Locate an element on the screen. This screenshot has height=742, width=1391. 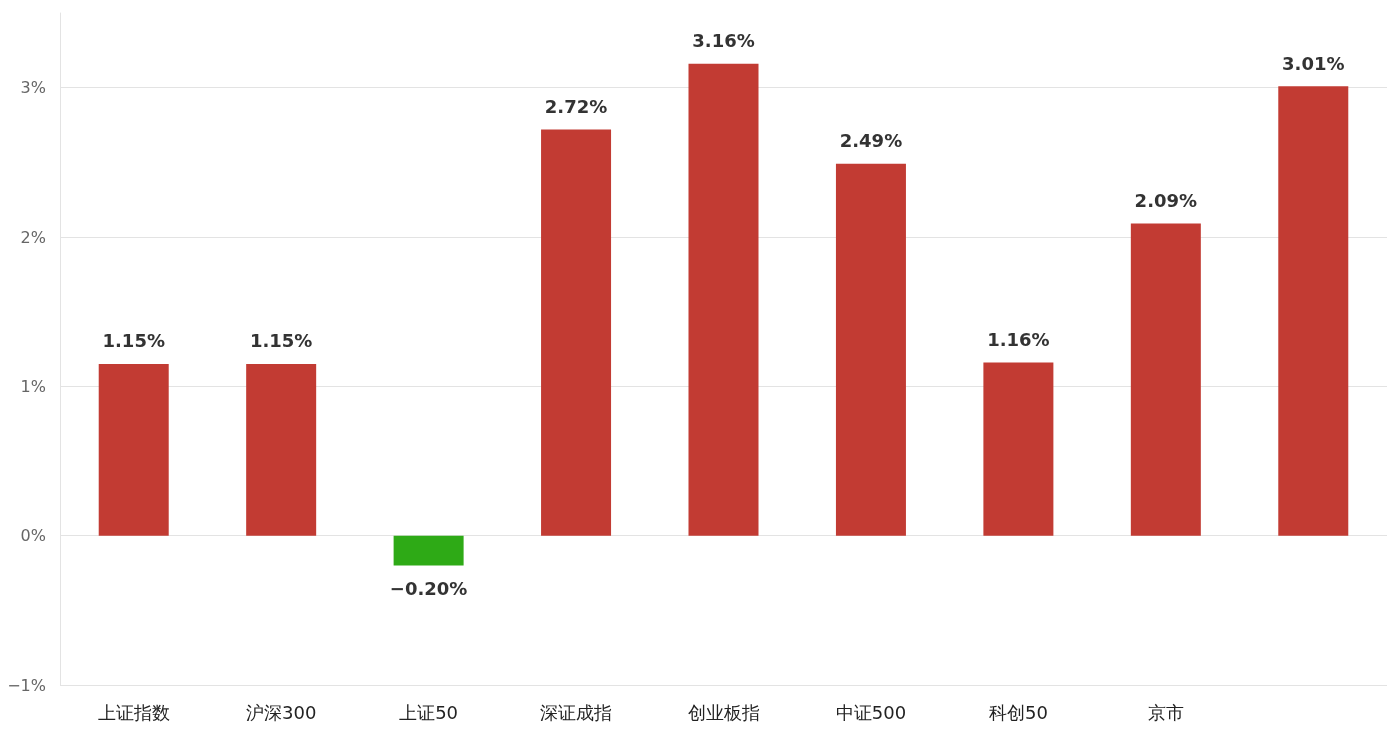
data-label: 1.16% is located at coordinates (1018, 339).